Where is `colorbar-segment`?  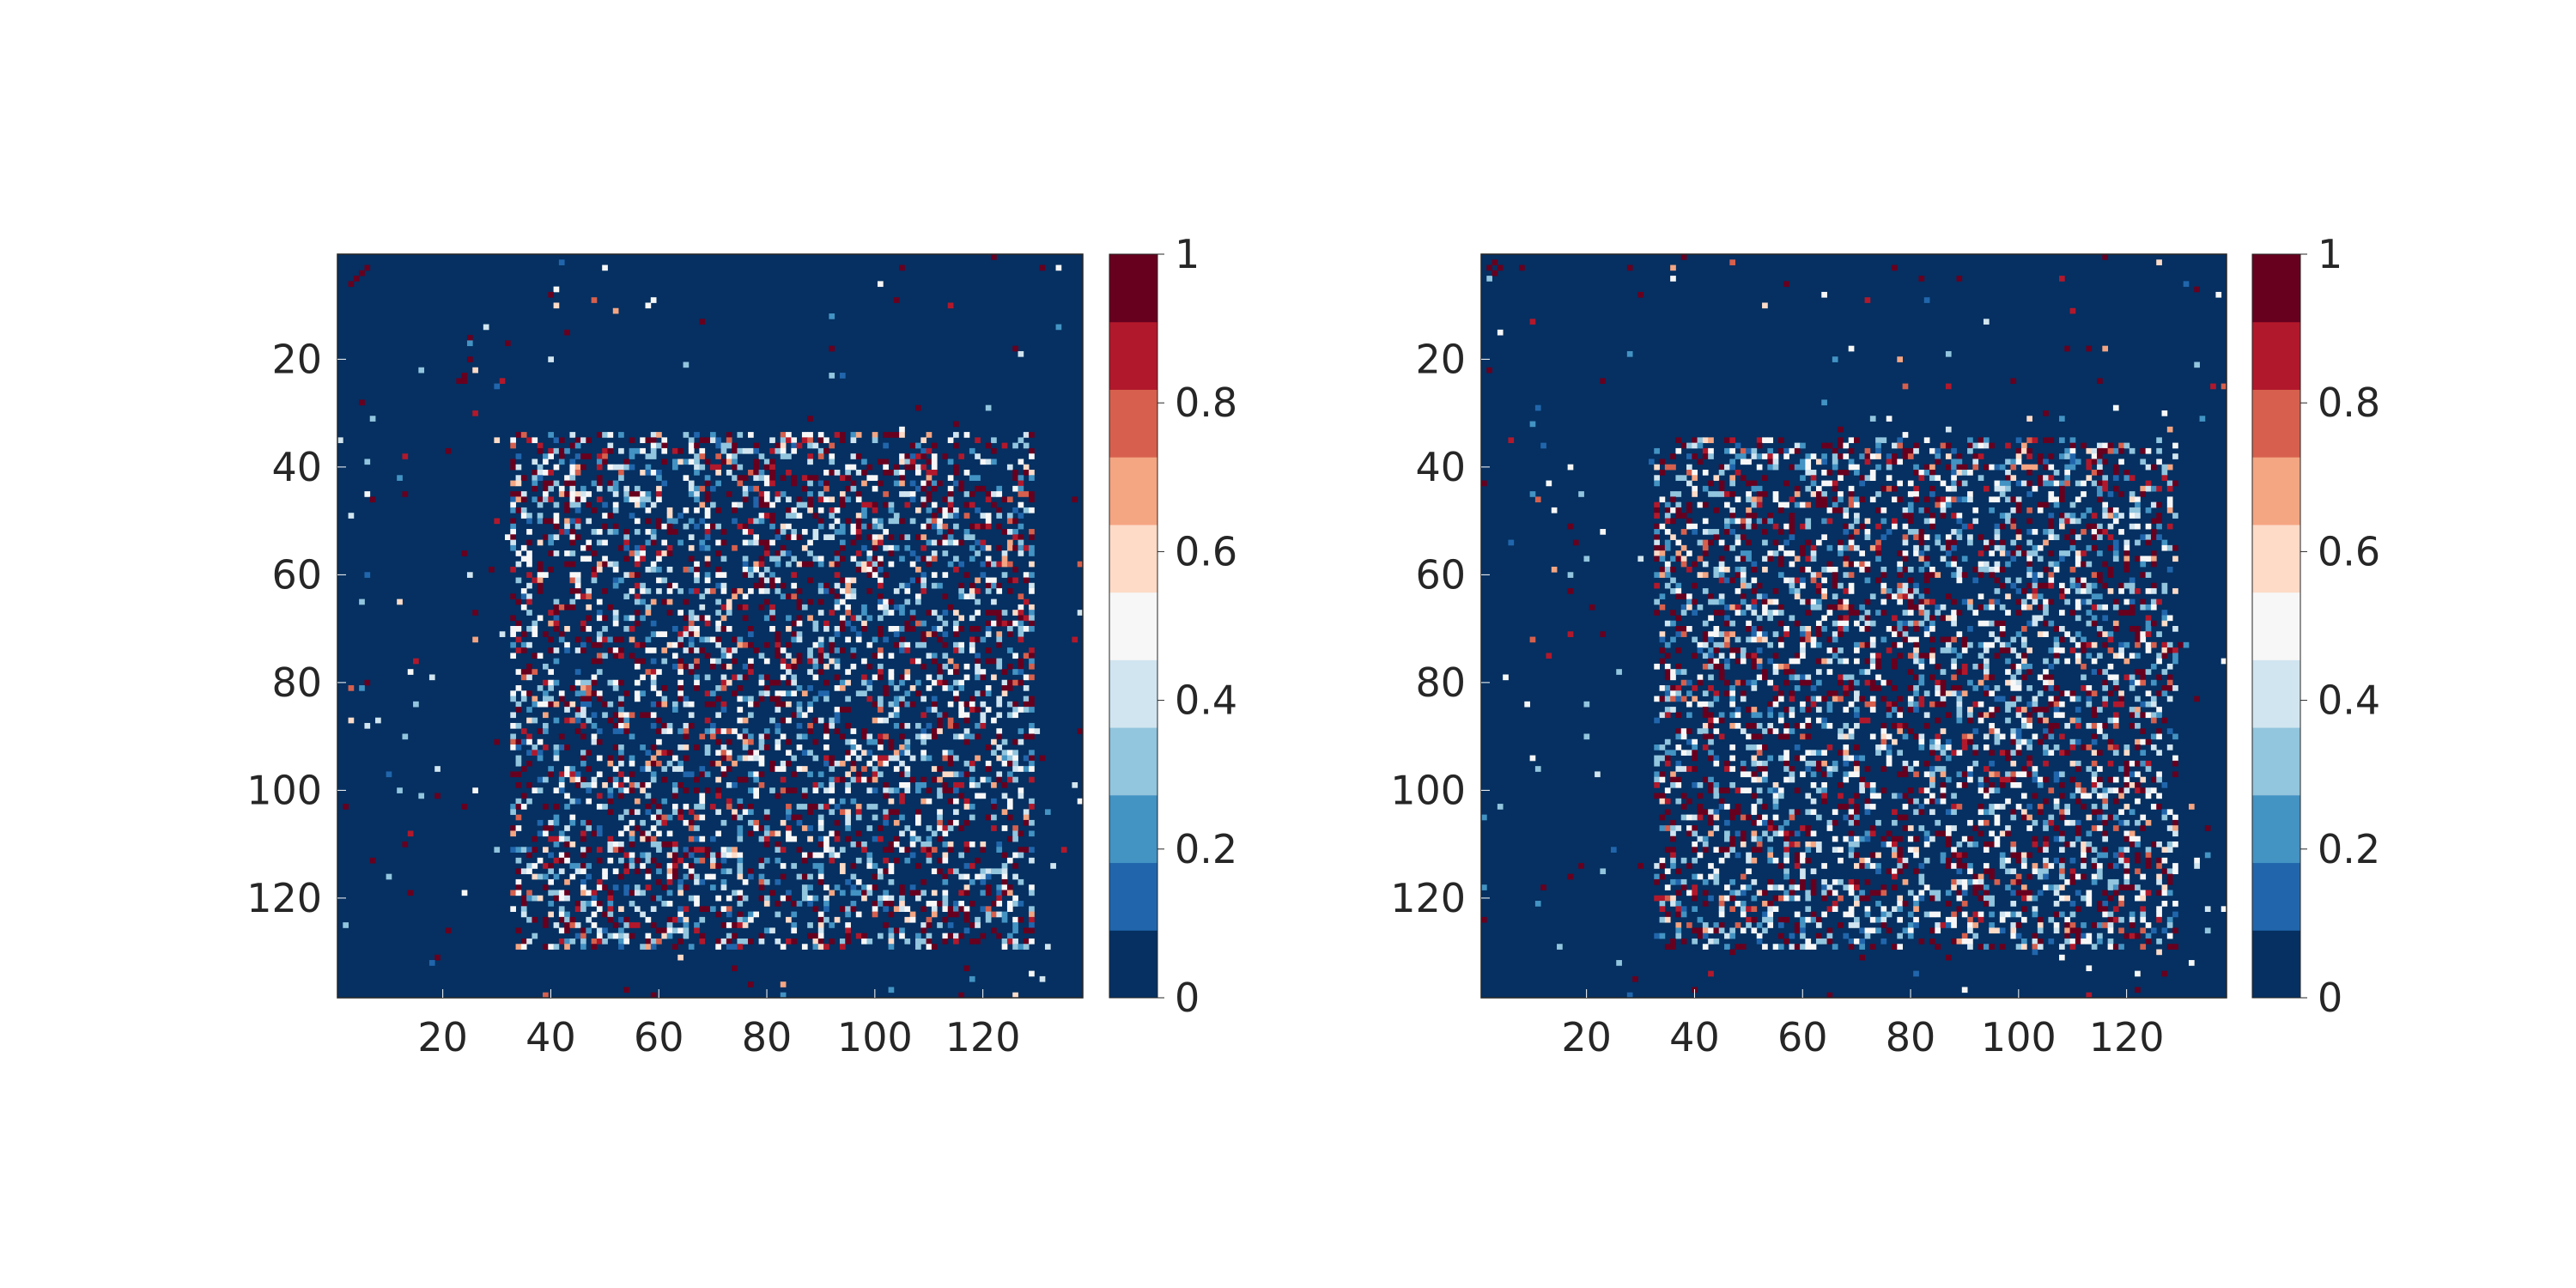
colorbar-segment is located at coordinates (1133, 492).